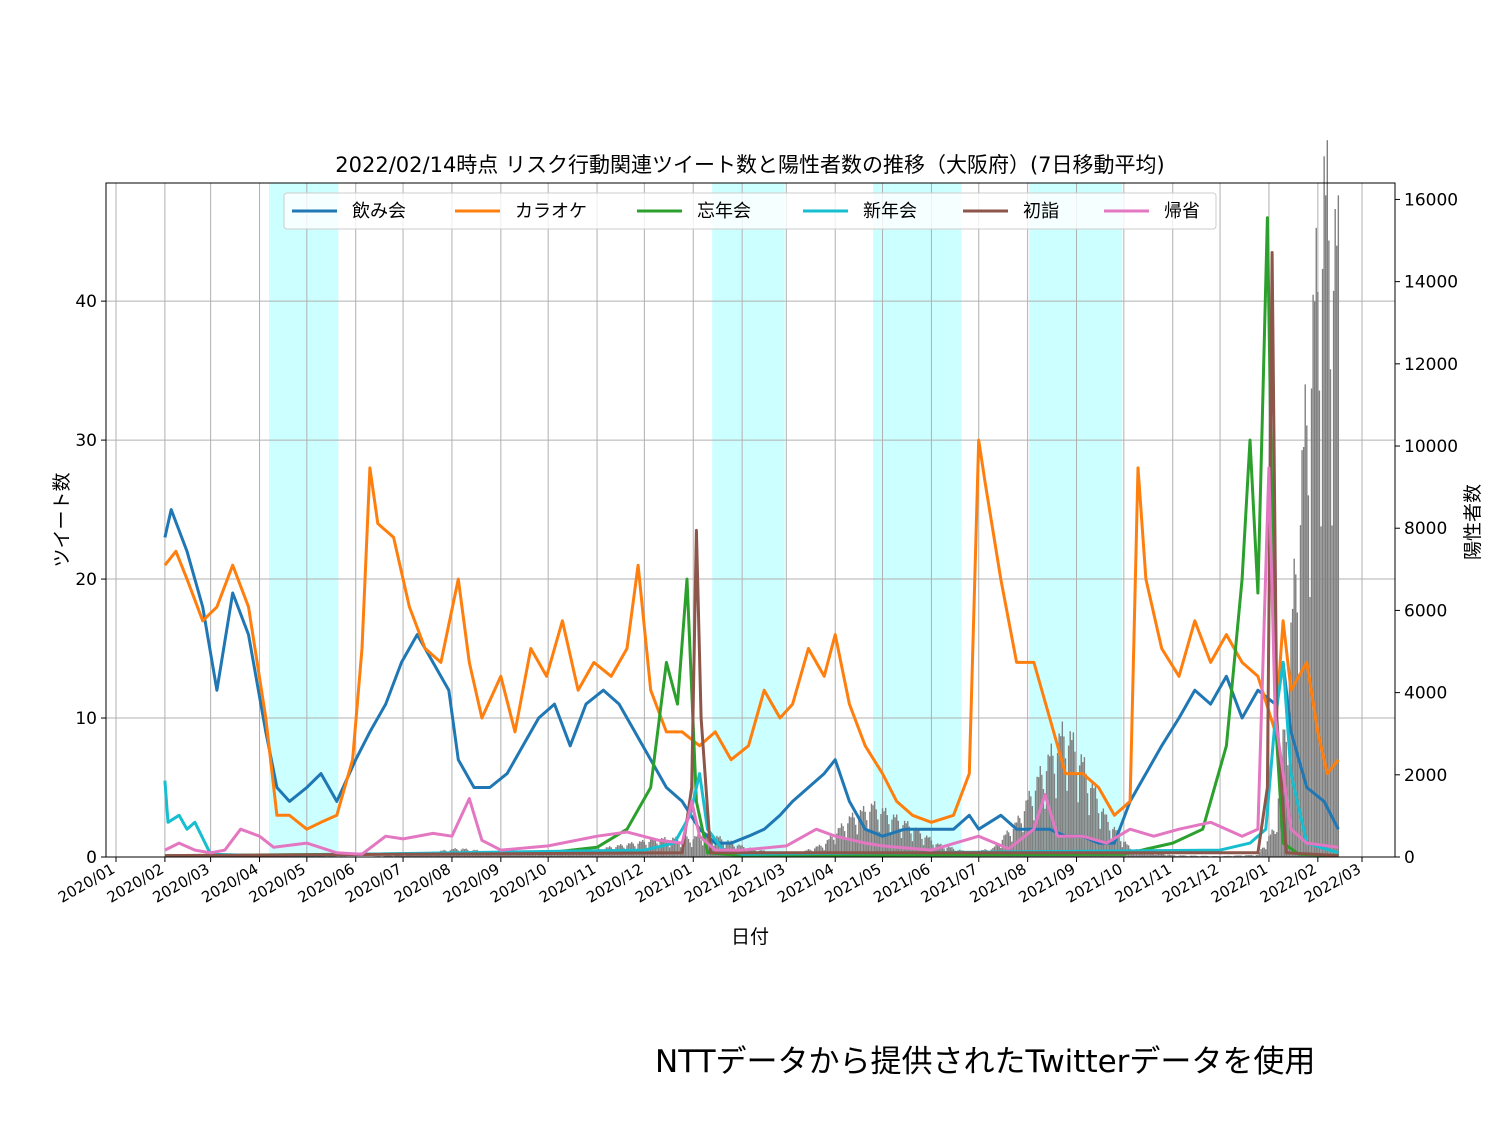 The height and width of the screenshot is (1125, 1500). Describe the element at coordinates (86, 441) in the screenshot. I see `y-tick-label: 30` at that location.